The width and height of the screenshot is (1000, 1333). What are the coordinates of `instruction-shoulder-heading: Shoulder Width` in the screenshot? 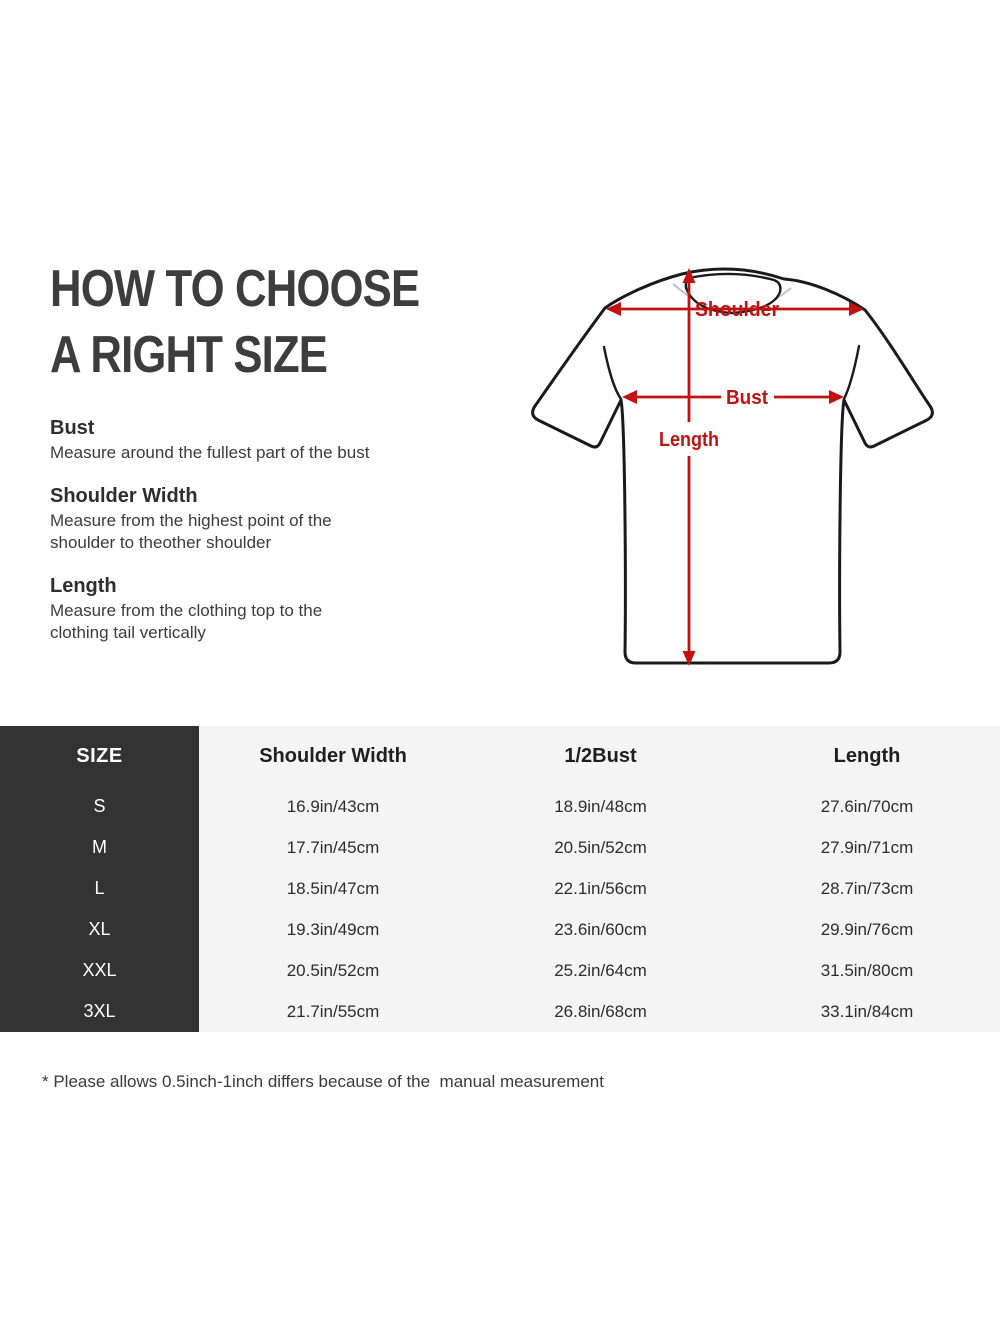 It's located at (124, 496).